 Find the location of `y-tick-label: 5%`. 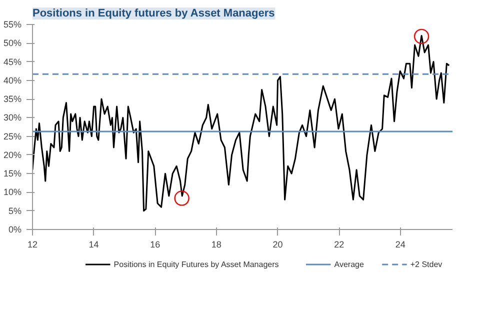

y-tick-label: 5% is located at coordinates (15, 211).